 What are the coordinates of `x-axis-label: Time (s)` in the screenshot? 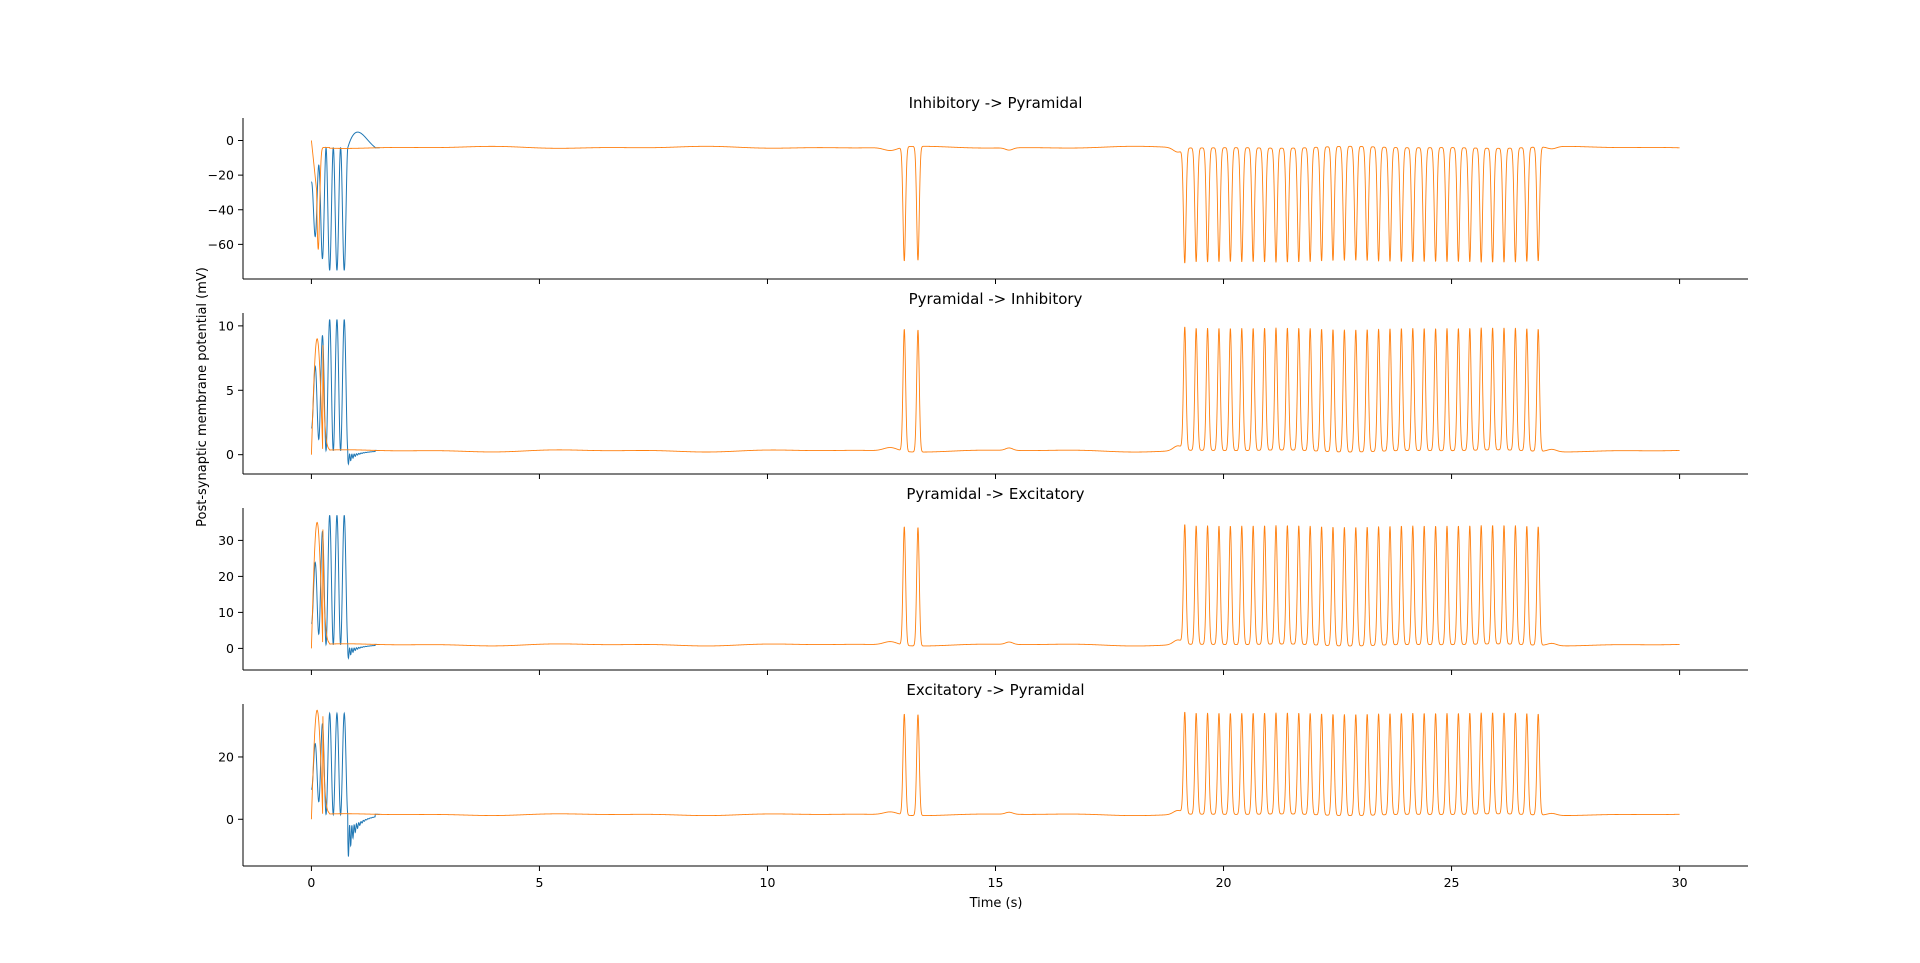 It's located at (996, 903).